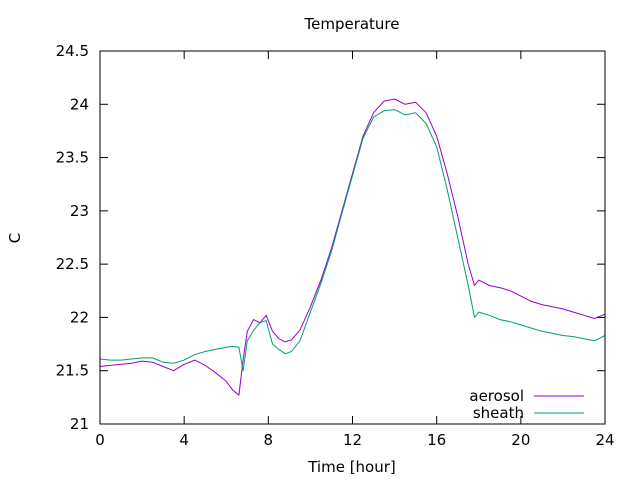  What do you see at coordinates (79, 317) in the screenshot?
I see `y-tick-label: 22` at bounding box center [79, 317].